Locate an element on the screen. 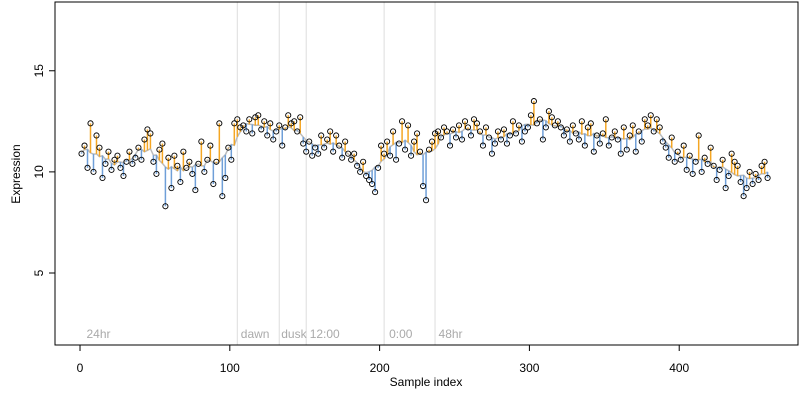  annotation: 24hr is located at coordinates (99, 334).